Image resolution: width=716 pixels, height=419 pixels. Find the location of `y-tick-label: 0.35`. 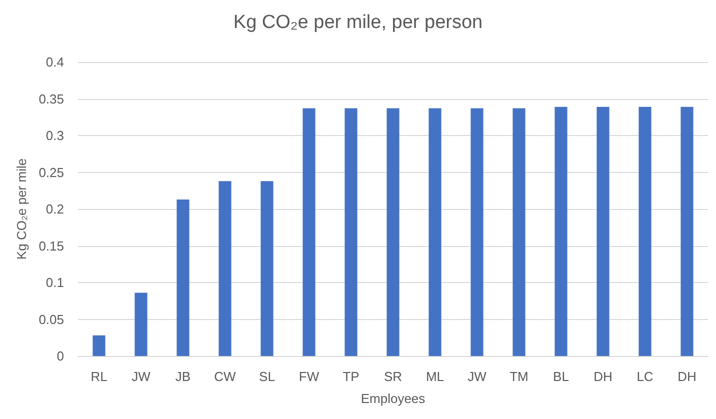

y-tick-label: 0.35 is located at coordinates (51, 98).